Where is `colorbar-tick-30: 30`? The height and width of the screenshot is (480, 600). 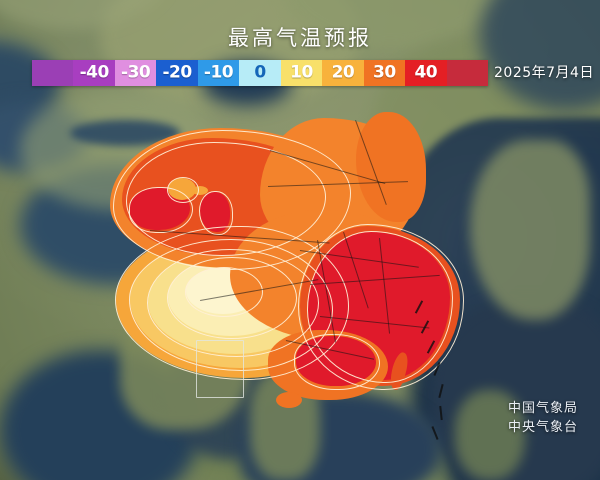
colorbar-tick-30: 30 is located at coordinates (384, 72).